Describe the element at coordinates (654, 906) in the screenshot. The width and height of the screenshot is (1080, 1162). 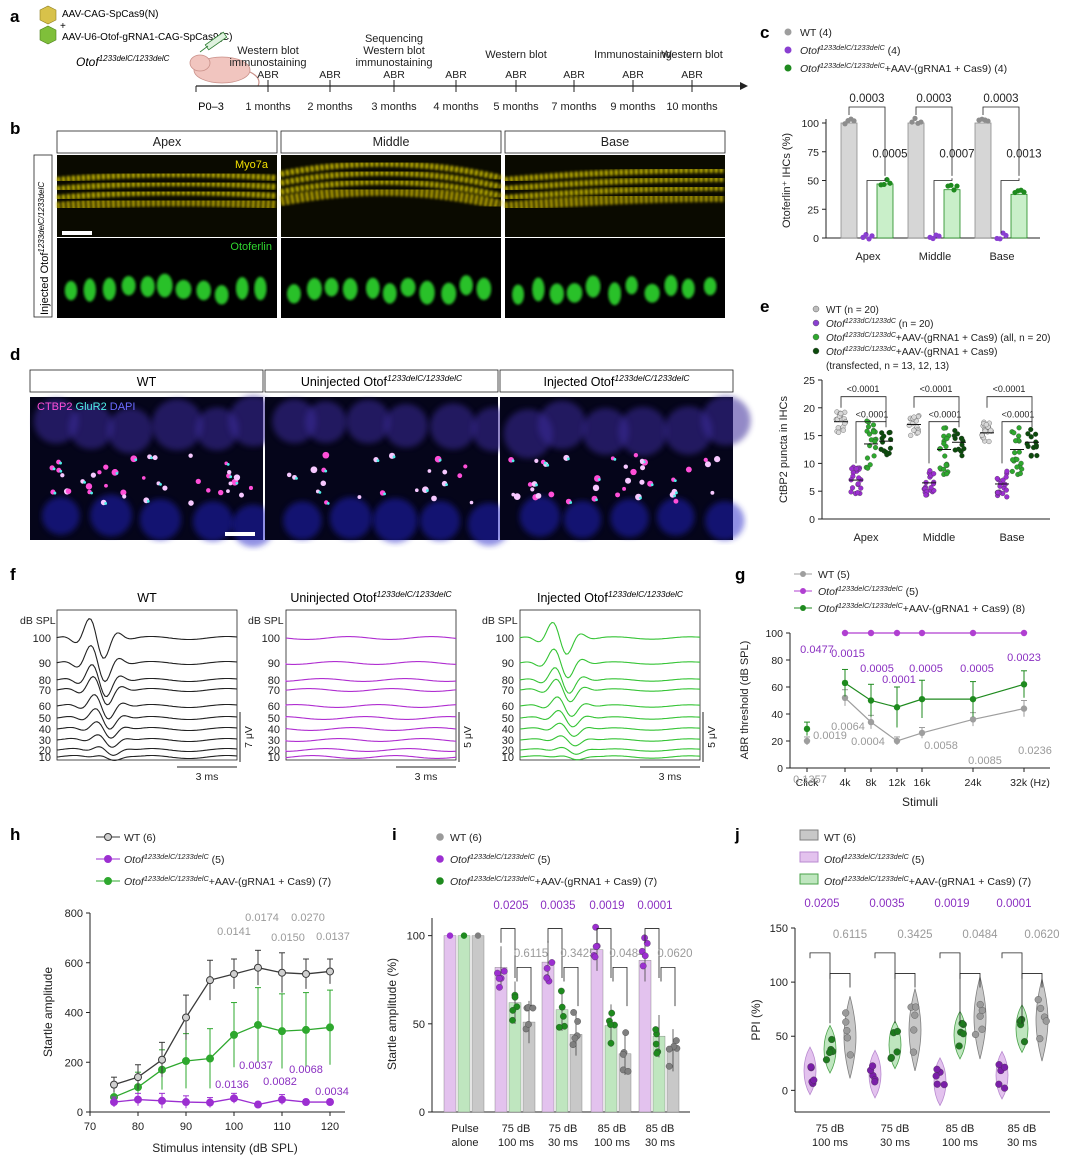
I see `p-value-label: 0.0001` at that location.